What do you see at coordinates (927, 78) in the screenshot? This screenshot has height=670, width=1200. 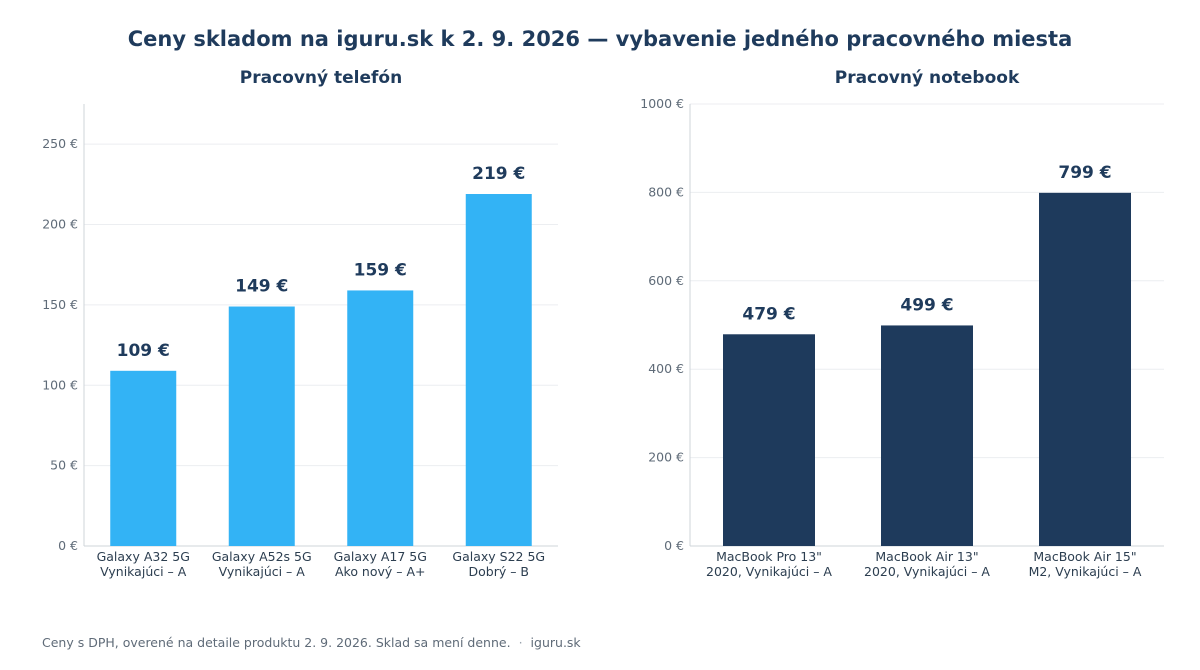 I see `chart-title-notebook: Pracovný notebook` at bounding box center [927, 78].